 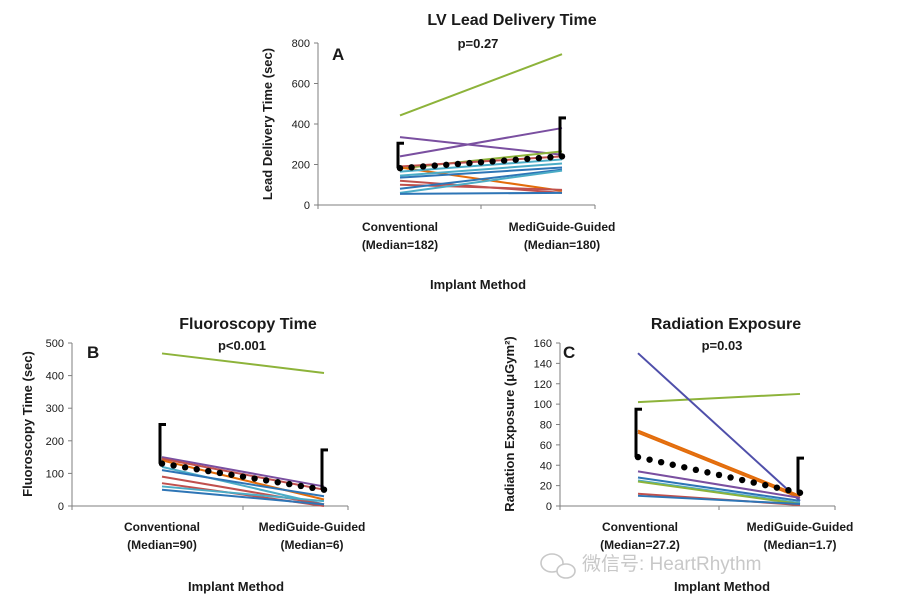 What do you see at coordinates (511, 20) in the screenshot?
I see `chart-title: LV Lead Delivery Time` at bounding box center [511, 20].